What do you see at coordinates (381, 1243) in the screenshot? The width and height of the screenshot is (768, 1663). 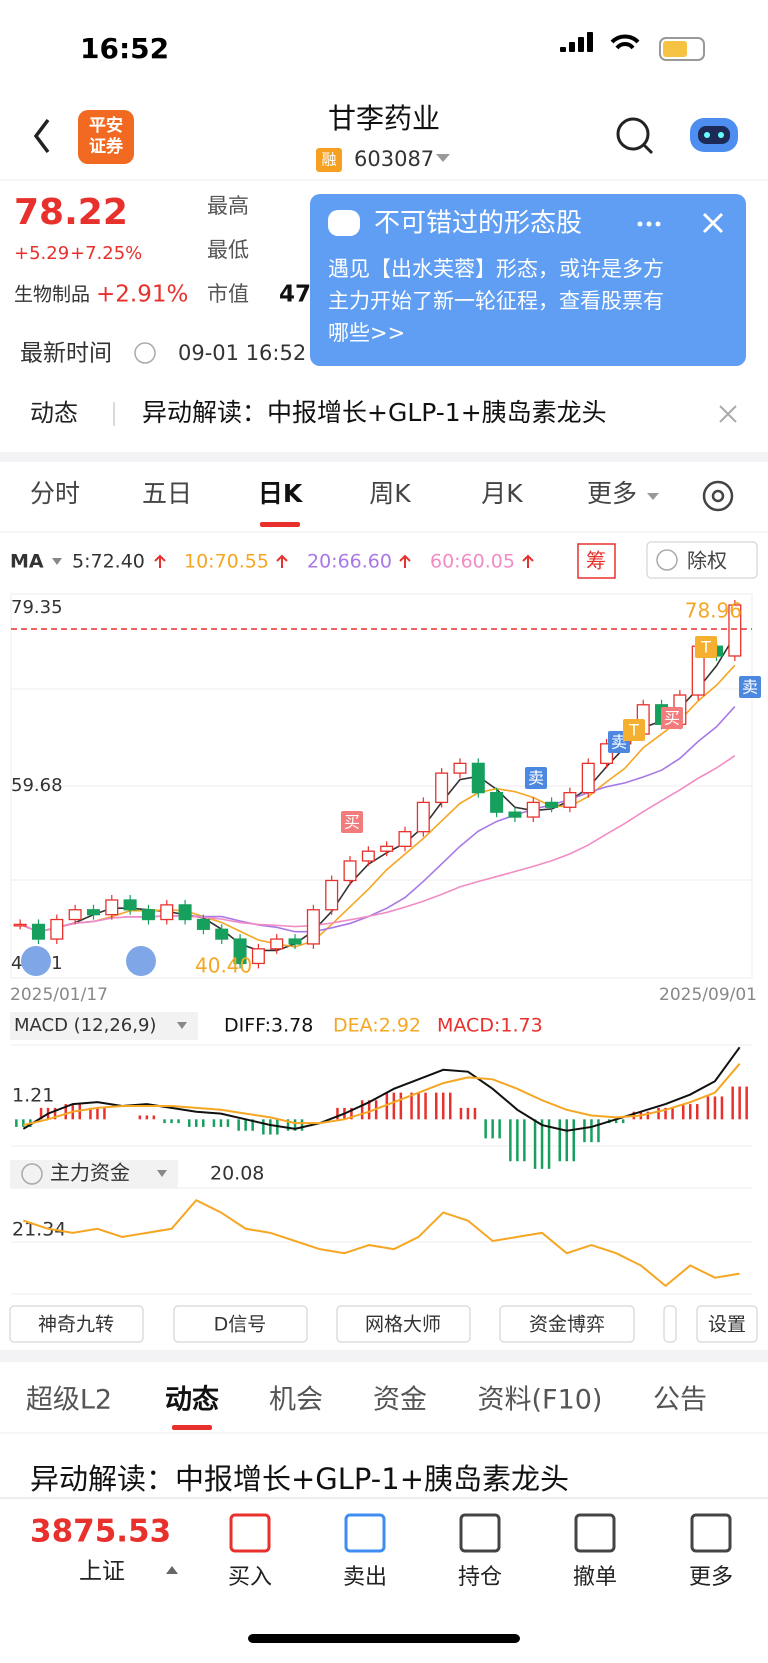 I see `fund-line` at bounding box center [381, 1243].